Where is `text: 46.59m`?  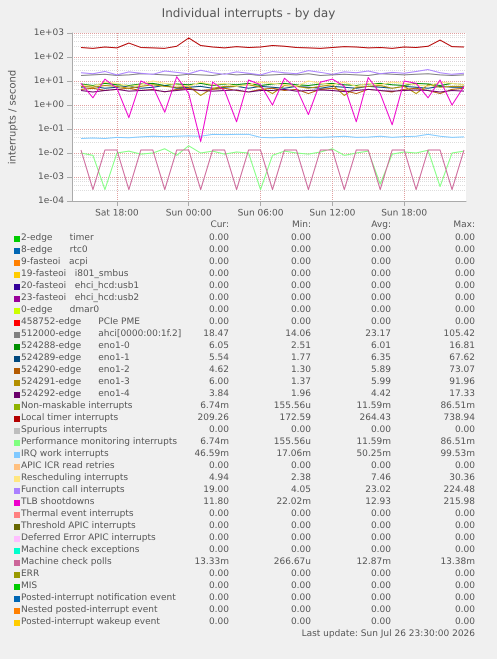 text: 46.59m is located at coordinates (211, 454).